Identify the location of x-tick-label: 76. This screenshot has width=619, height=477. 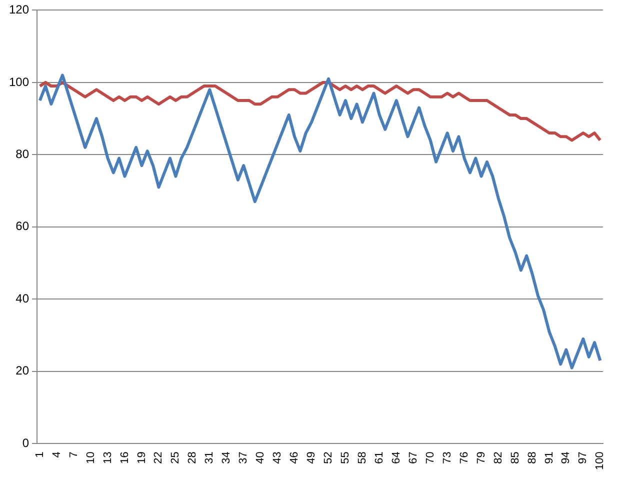
(464, 458).